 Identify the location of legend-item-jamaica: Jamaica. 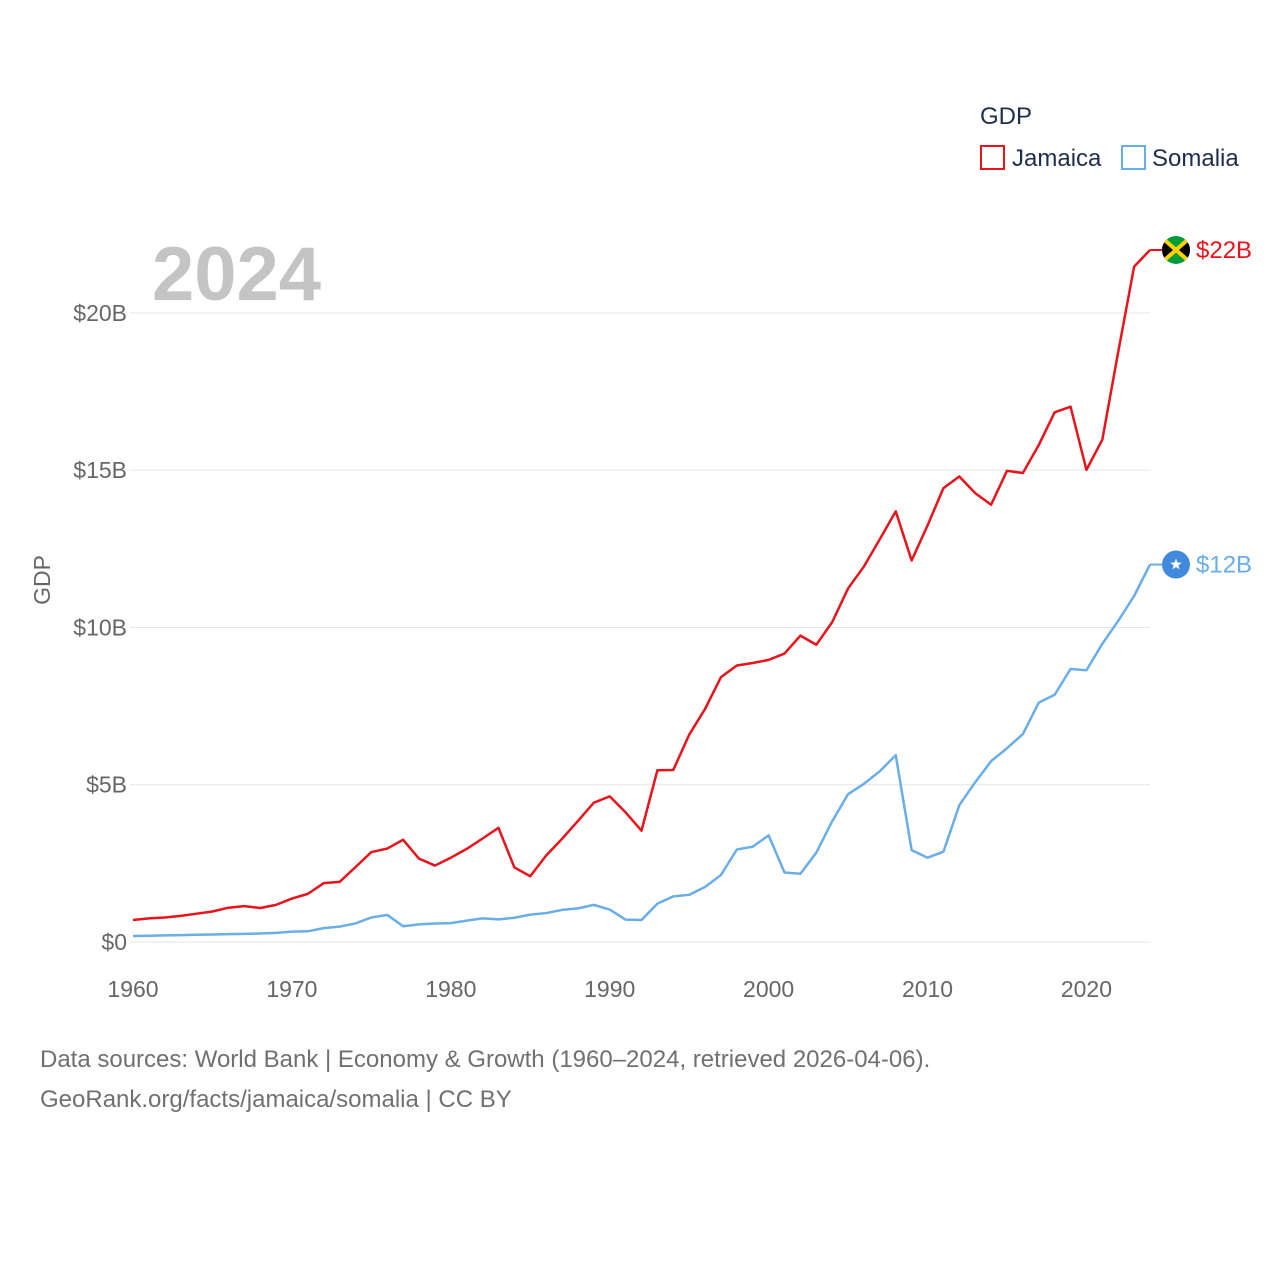
(1041, 158).